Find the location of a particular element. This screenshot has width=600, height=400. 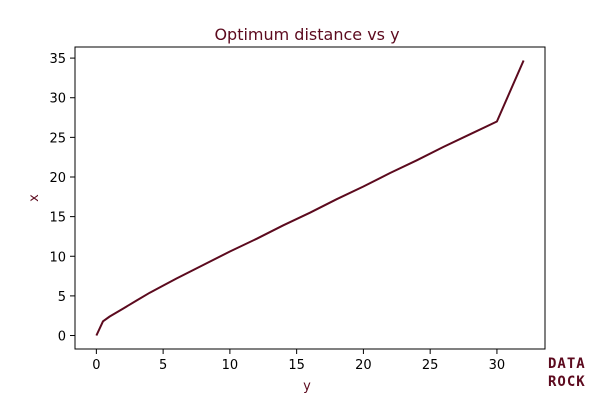

y-tick-label: 15 is located at coordinates (57, 218).